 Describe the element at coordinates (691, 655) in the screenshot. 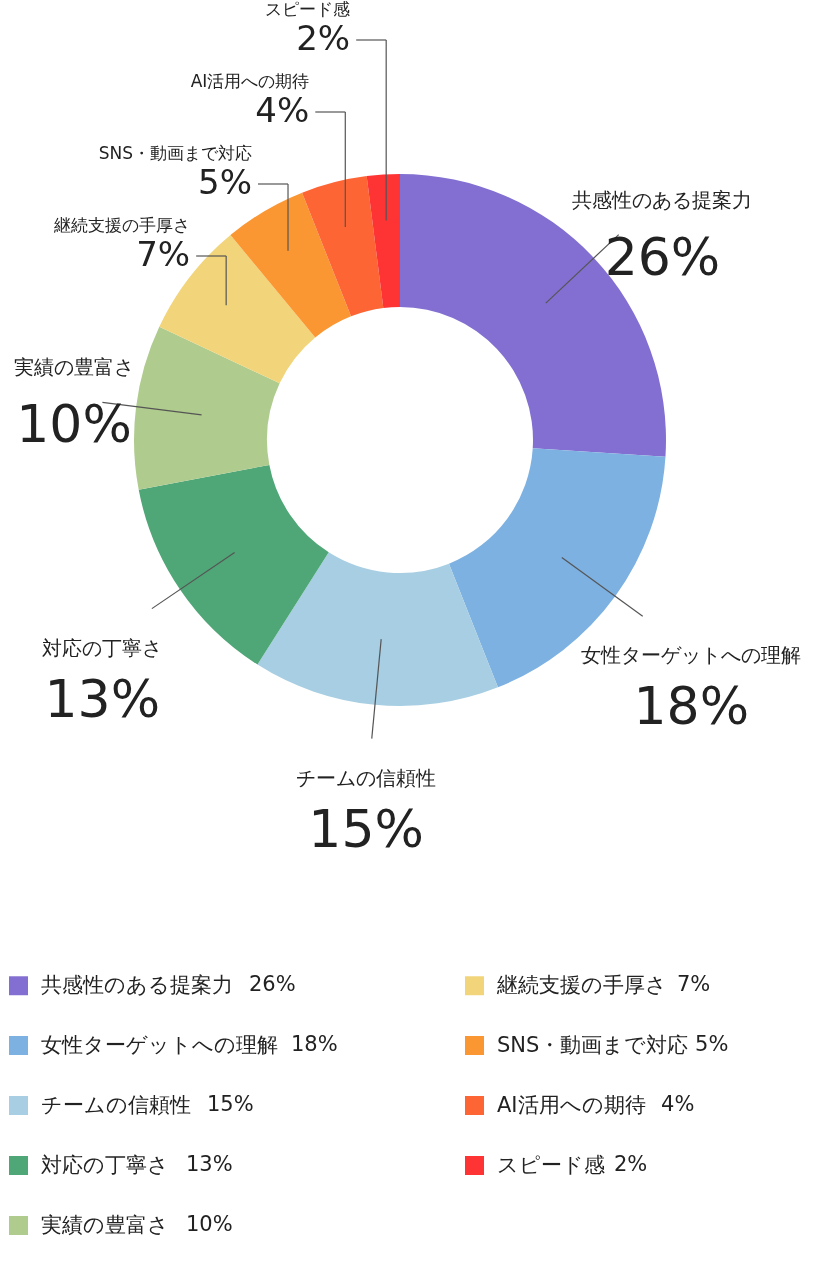

I see `slice-label: 女性ターゲットへの理解` at that location.